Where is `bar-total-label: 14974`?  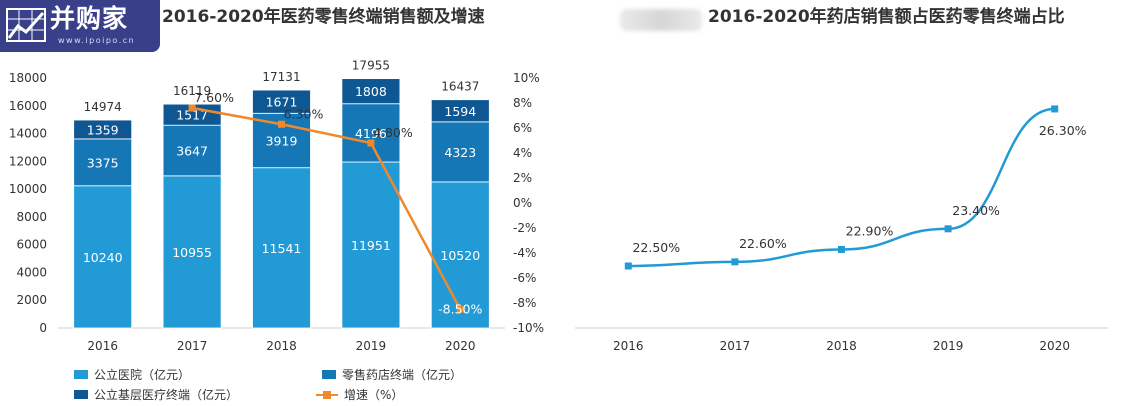 bar-total-label: 14974 is located at coordinates (103, 107).